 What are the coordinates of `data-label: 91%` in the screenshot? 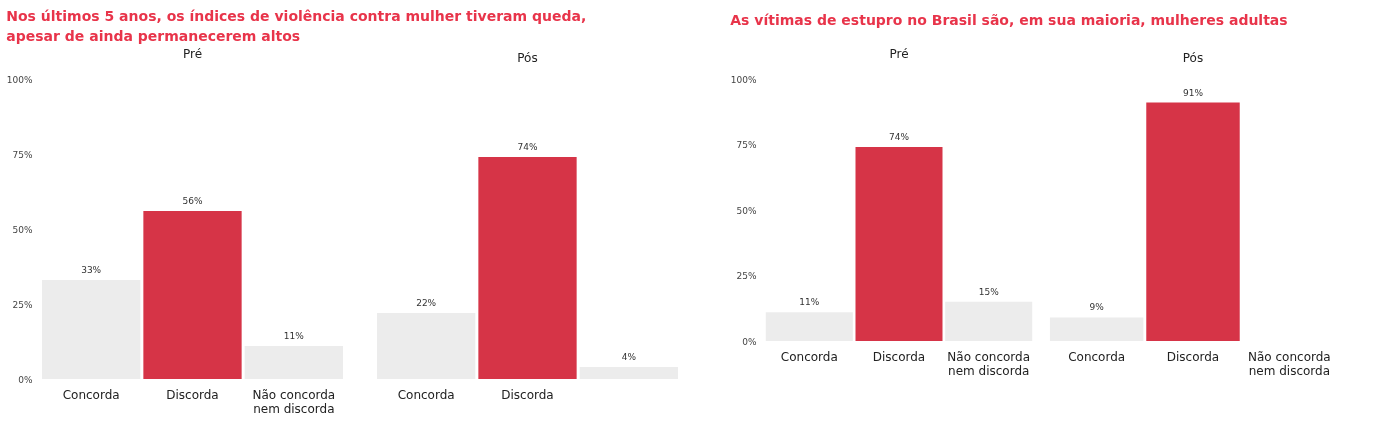 It's located at (1193, 92).